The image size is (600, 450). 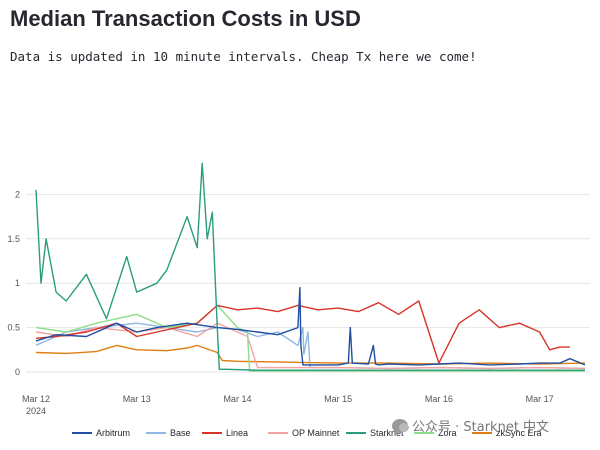 I want to click on watermark: 公众号 · Starknet 中文, so click(x=470, y=425).